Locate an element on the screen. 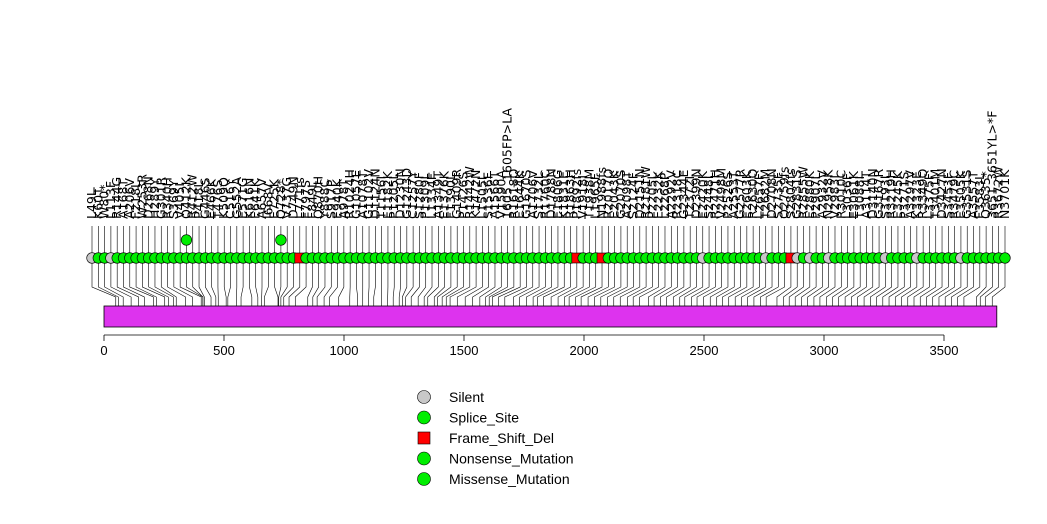 The image size is (1047, 524). mutation-label: L1965F is located at coordinates (595, 196).